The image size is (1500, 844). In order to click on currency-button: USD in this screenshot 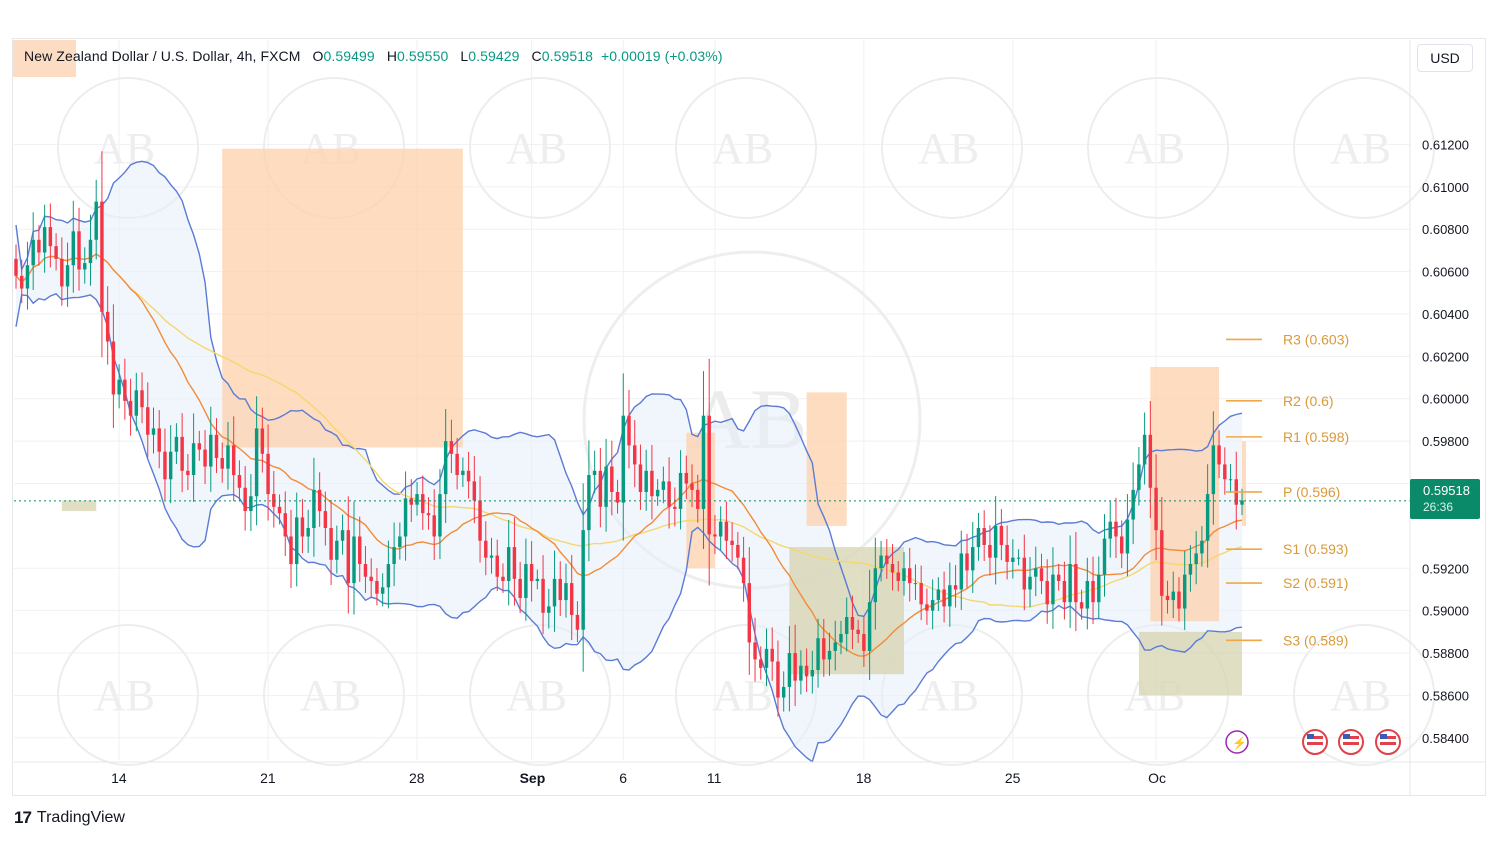, I will do `click(1445, 58)`.